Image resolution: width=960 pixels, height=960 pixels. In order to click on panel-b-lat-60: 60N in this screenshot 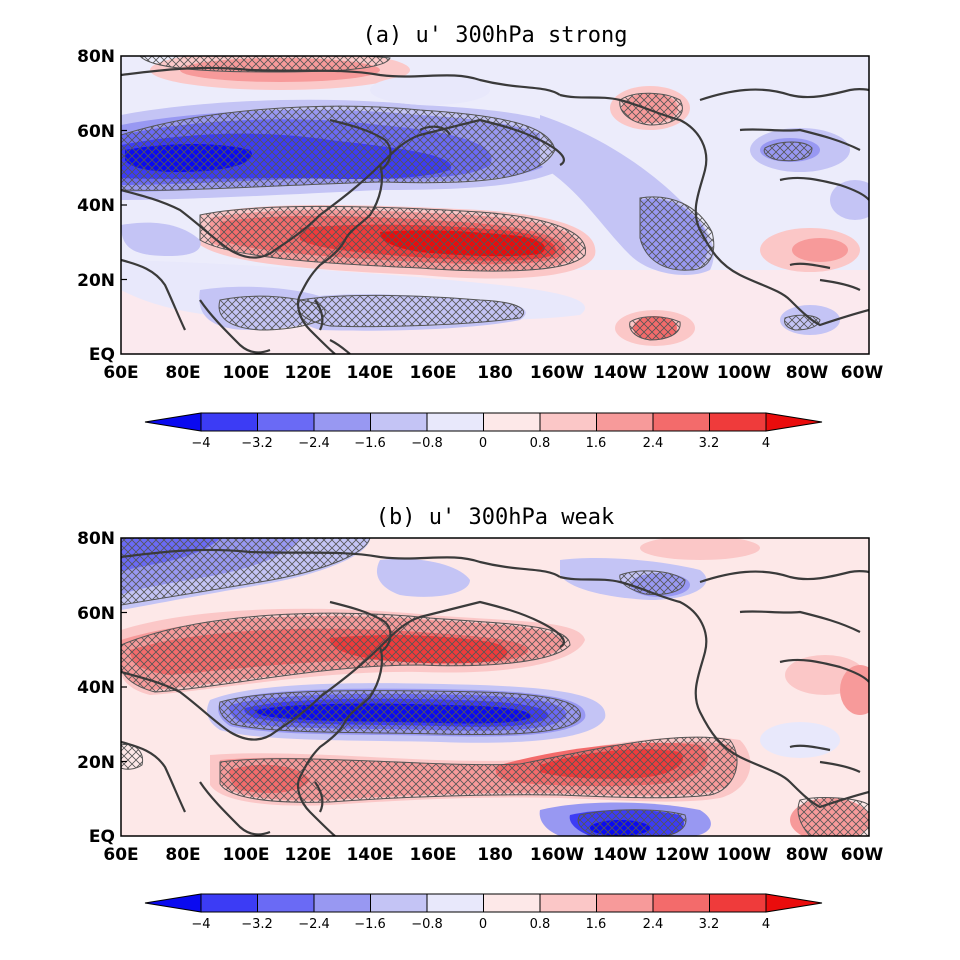, I will do `click(96, 614)`.